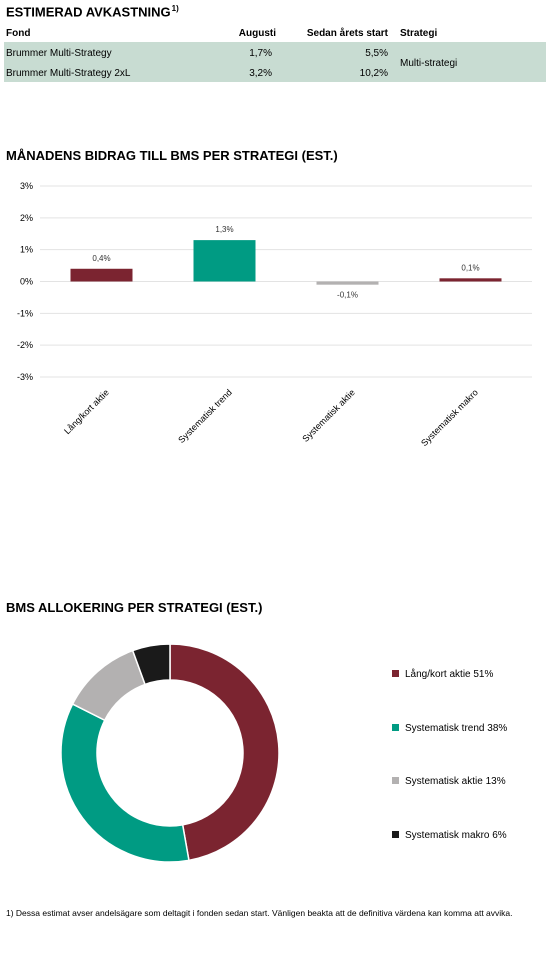  I want to click on y-tick-label: 2%, so click(26, 218).